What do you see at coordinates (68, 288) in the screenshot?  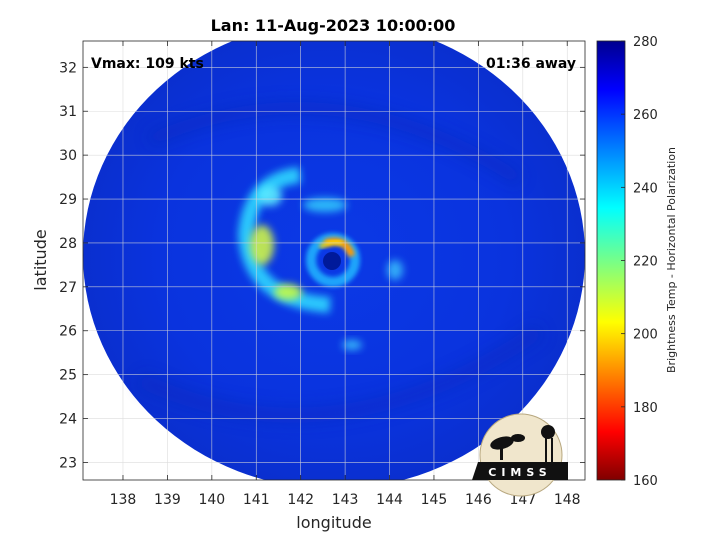 I see `y-tick-label: 27` at bounding box center [68, 288].